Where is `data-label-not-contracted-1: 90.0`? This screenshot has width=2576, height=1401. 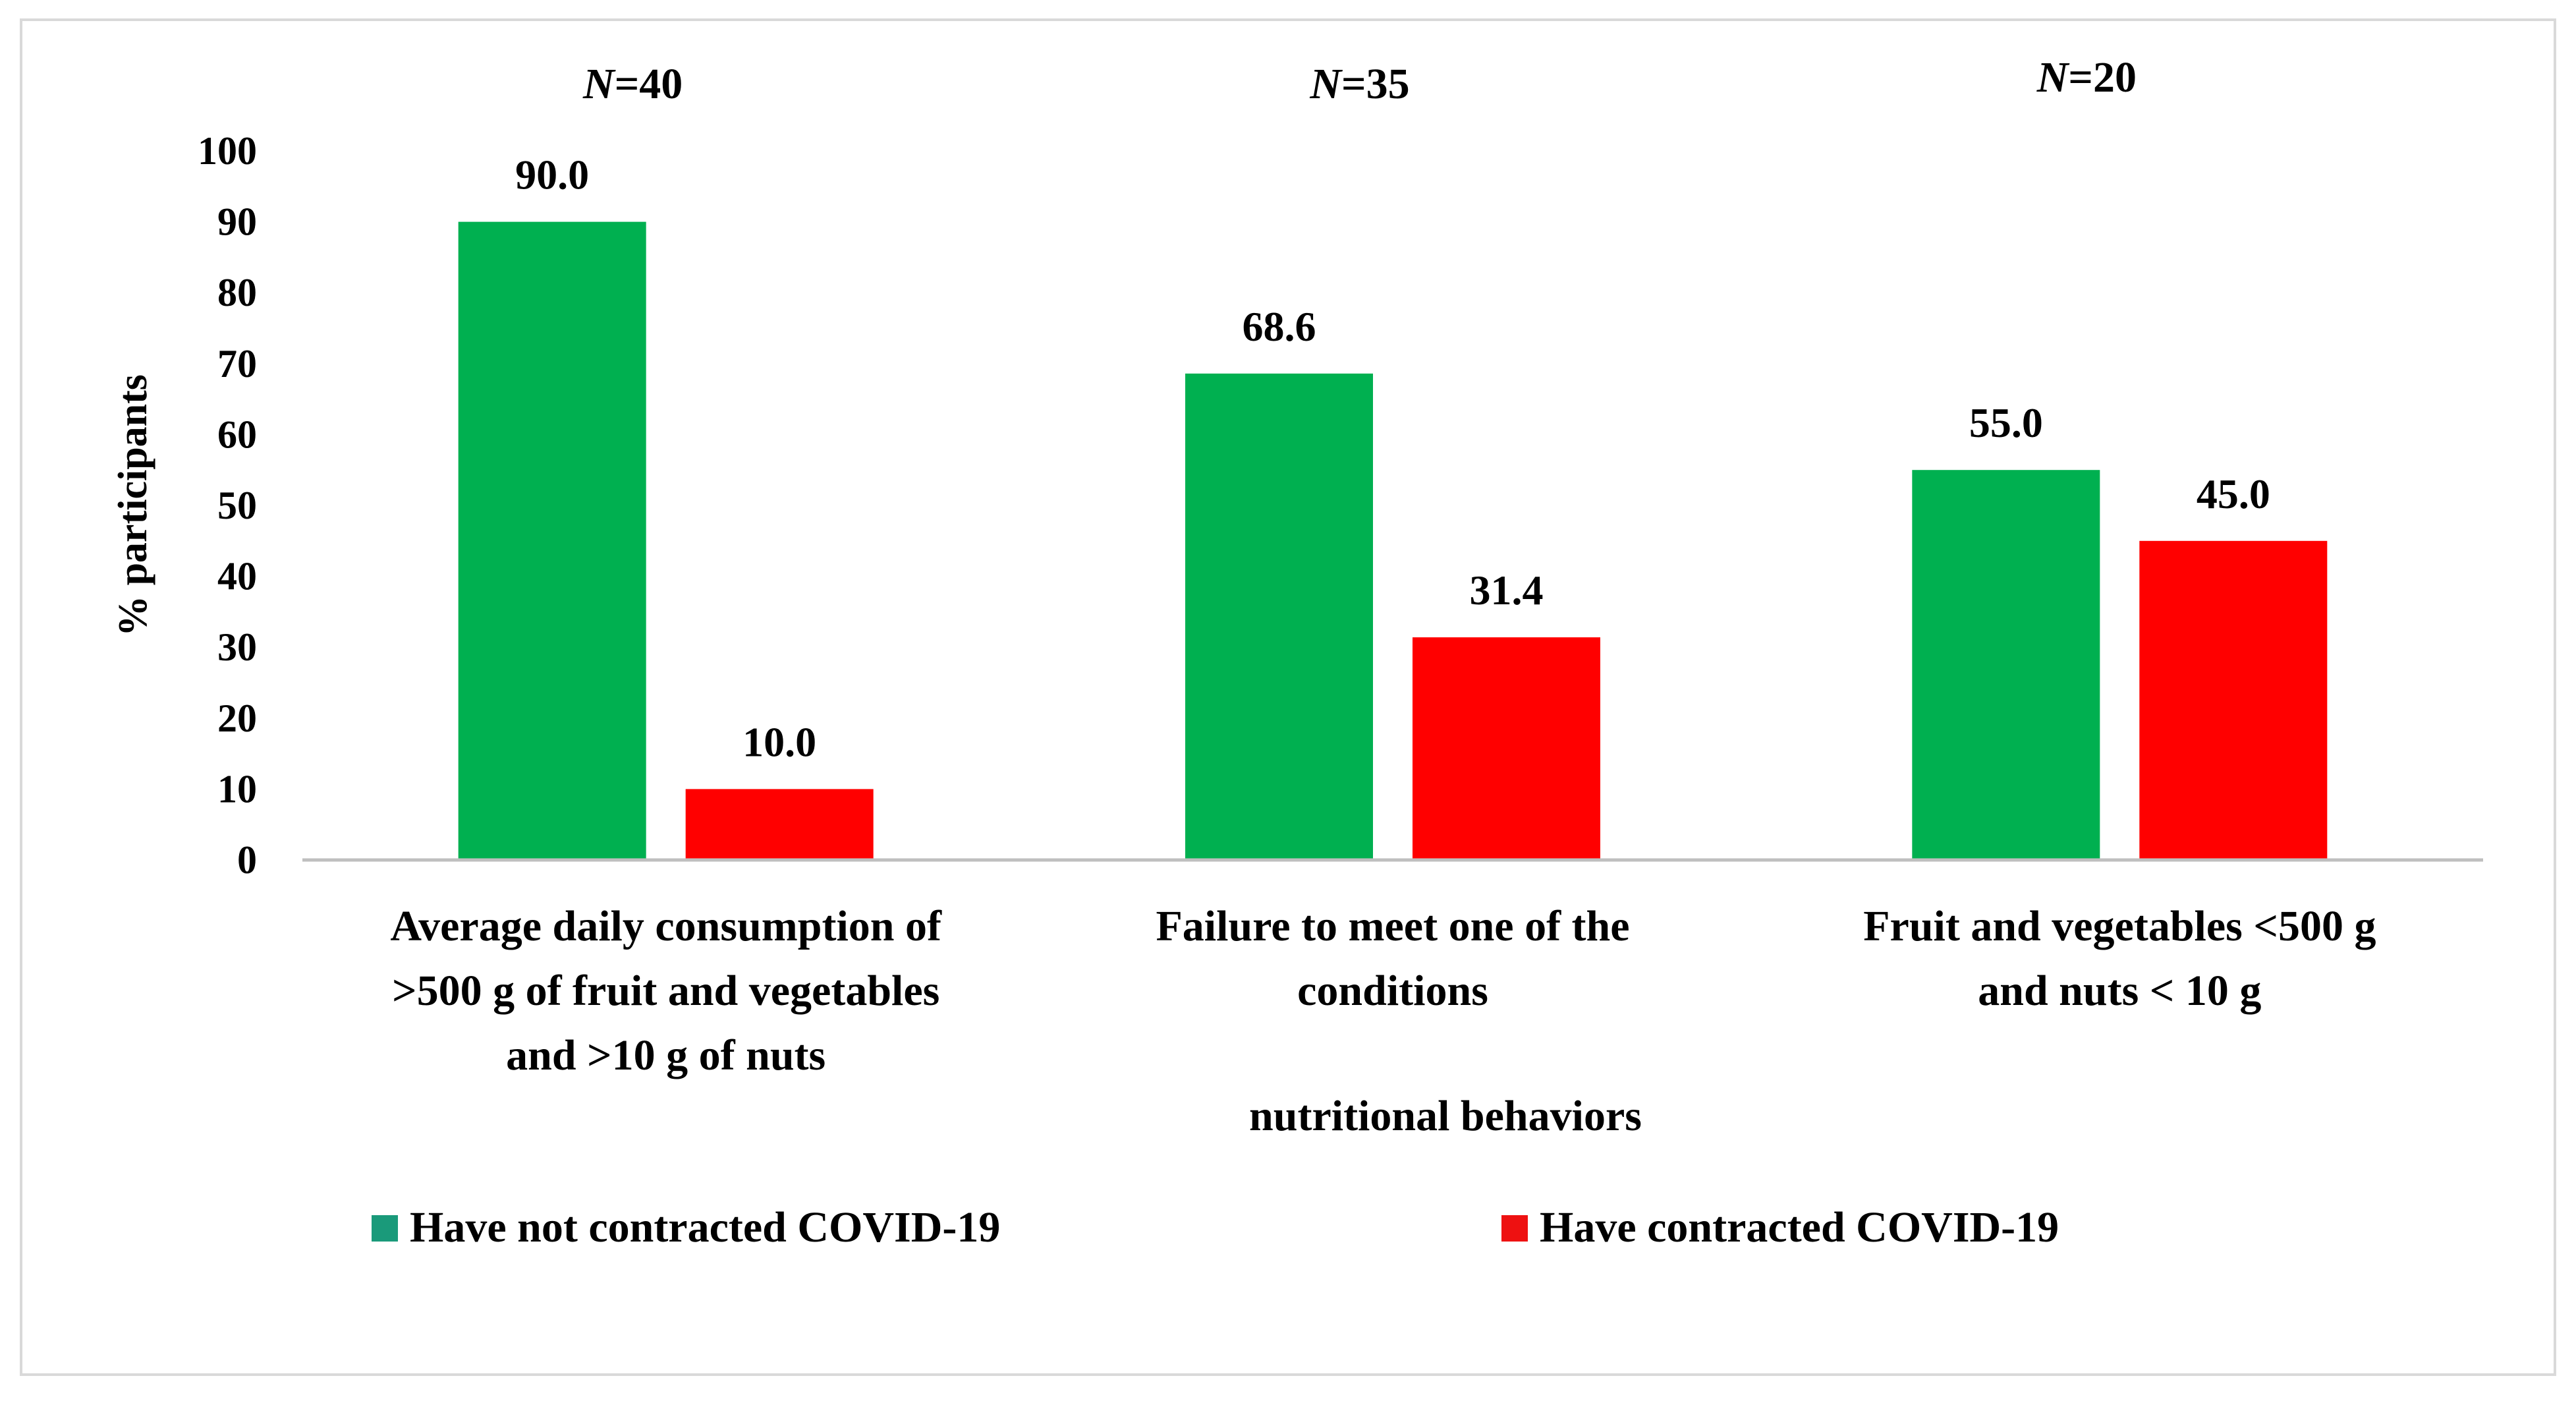 data-label-not-contracted-1: 90.0 is located at coordinates (552, 175).